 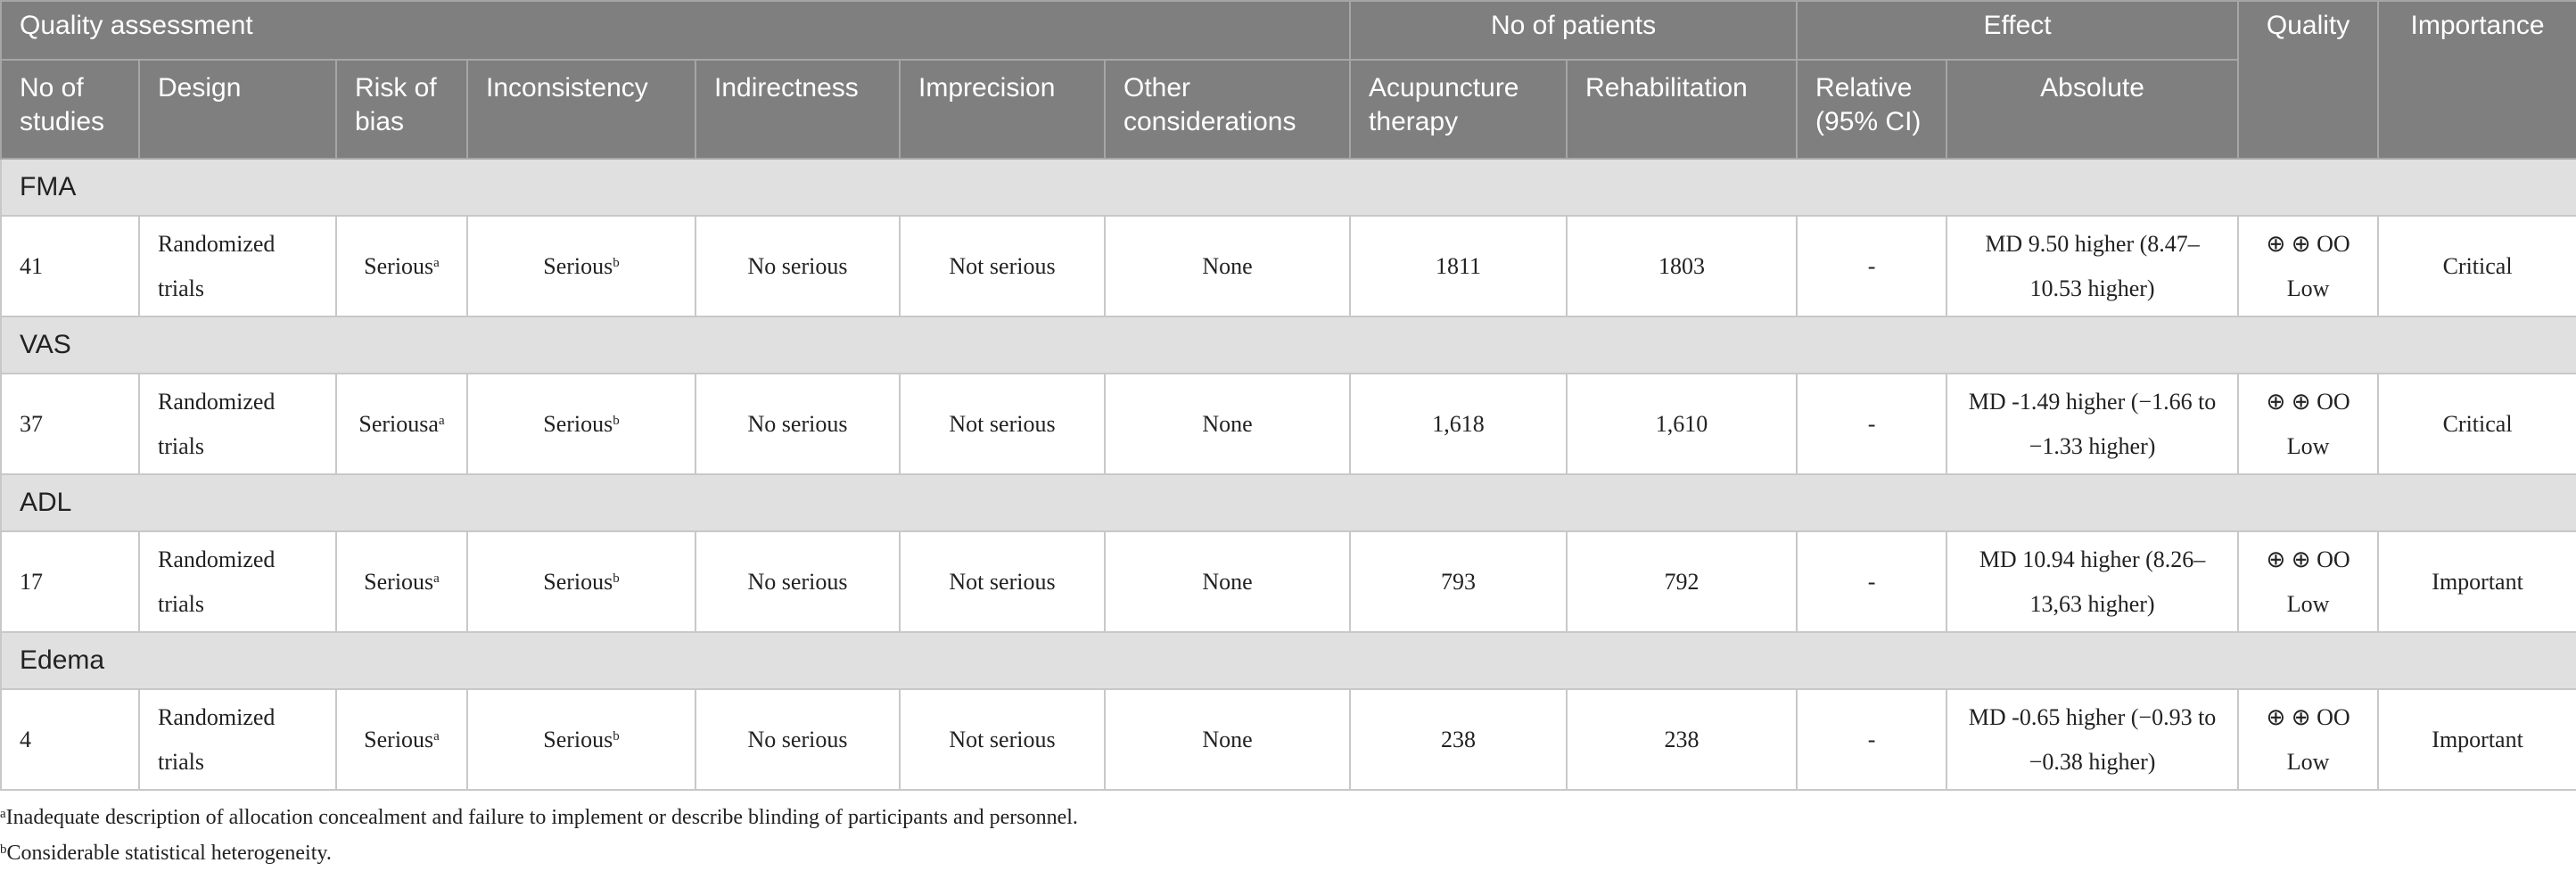 I want to click on cell-text: 792, so click(x=1682, y=582).